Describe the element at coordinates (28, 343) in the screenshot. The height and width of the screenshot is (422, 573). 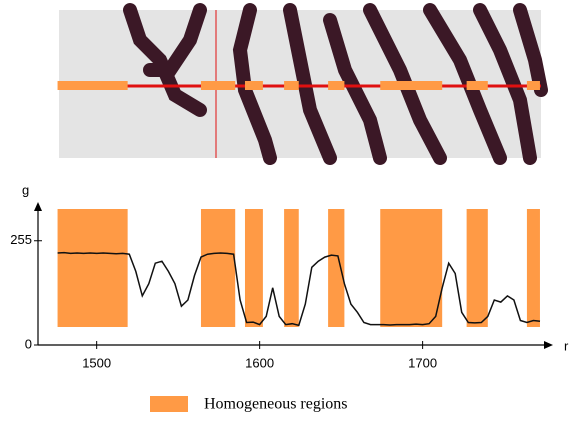
I see `y-tick-label: 0` at that location.